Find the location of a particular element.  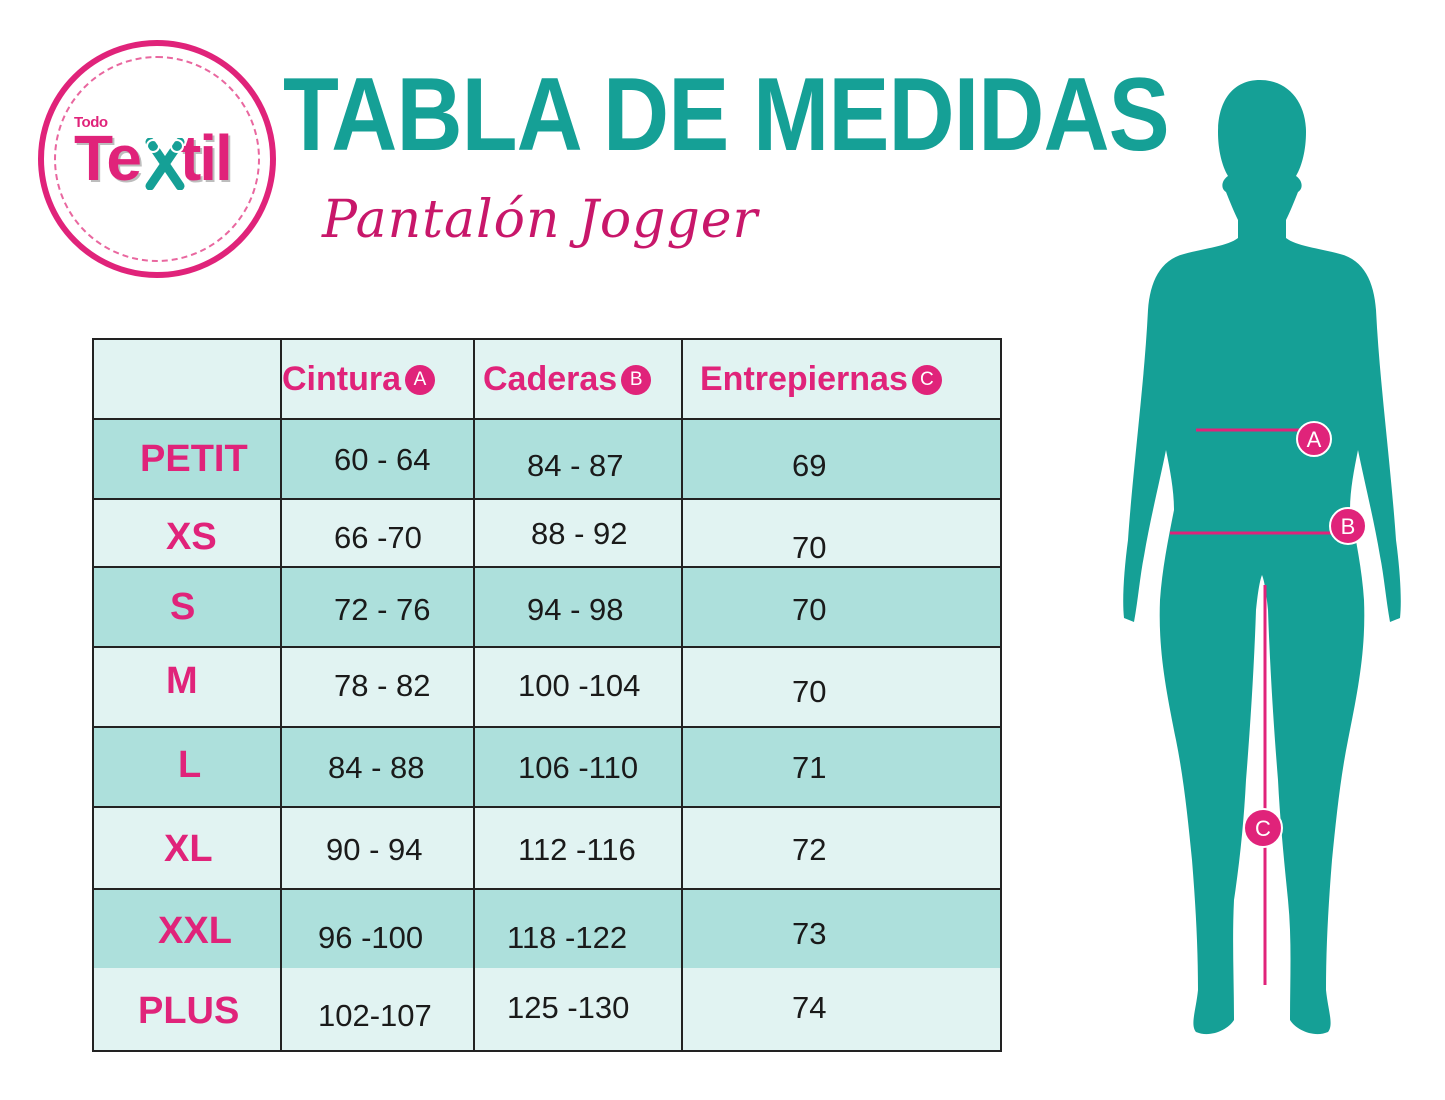

table-row: XL 90 - 94 112 -116 72 is located at coordinates (547, 849).